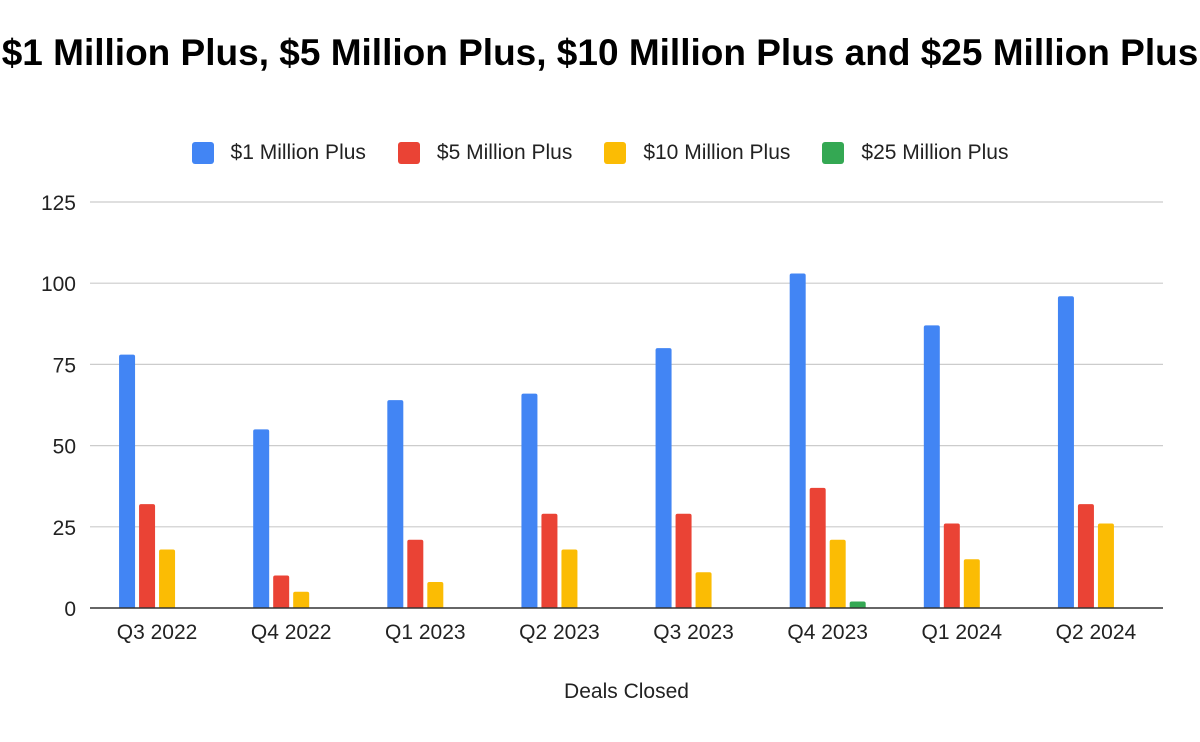  I want to click on legend-label-25m: $25 Million Plus, so click(935, 152).